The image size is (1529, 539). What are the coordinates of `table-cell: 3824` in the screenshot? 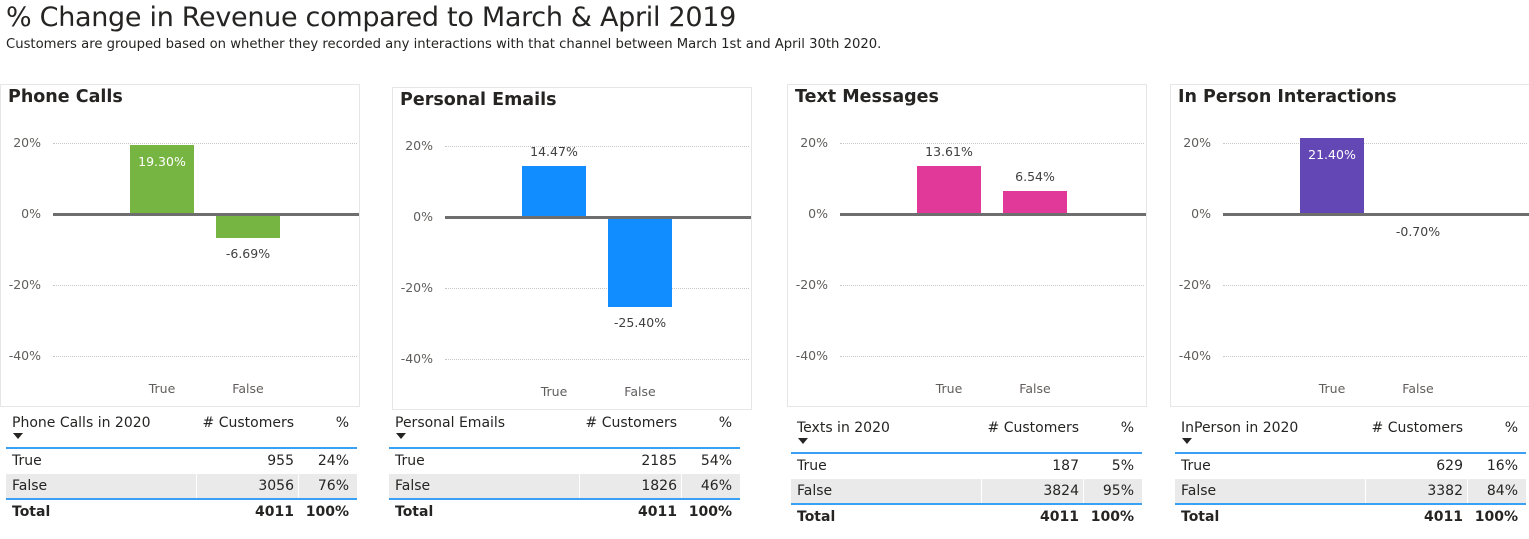 It's located at (1061, 491).